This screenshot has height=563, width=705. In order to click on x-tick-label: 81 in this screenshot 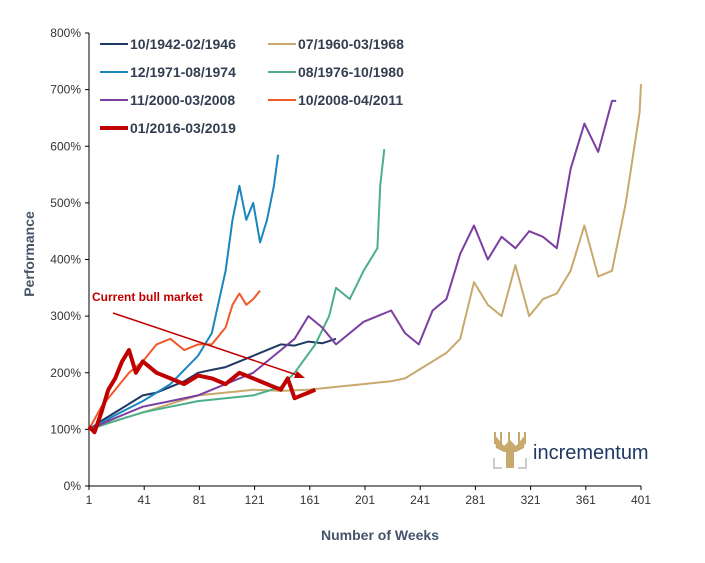, I will do `click(200, 500)`.